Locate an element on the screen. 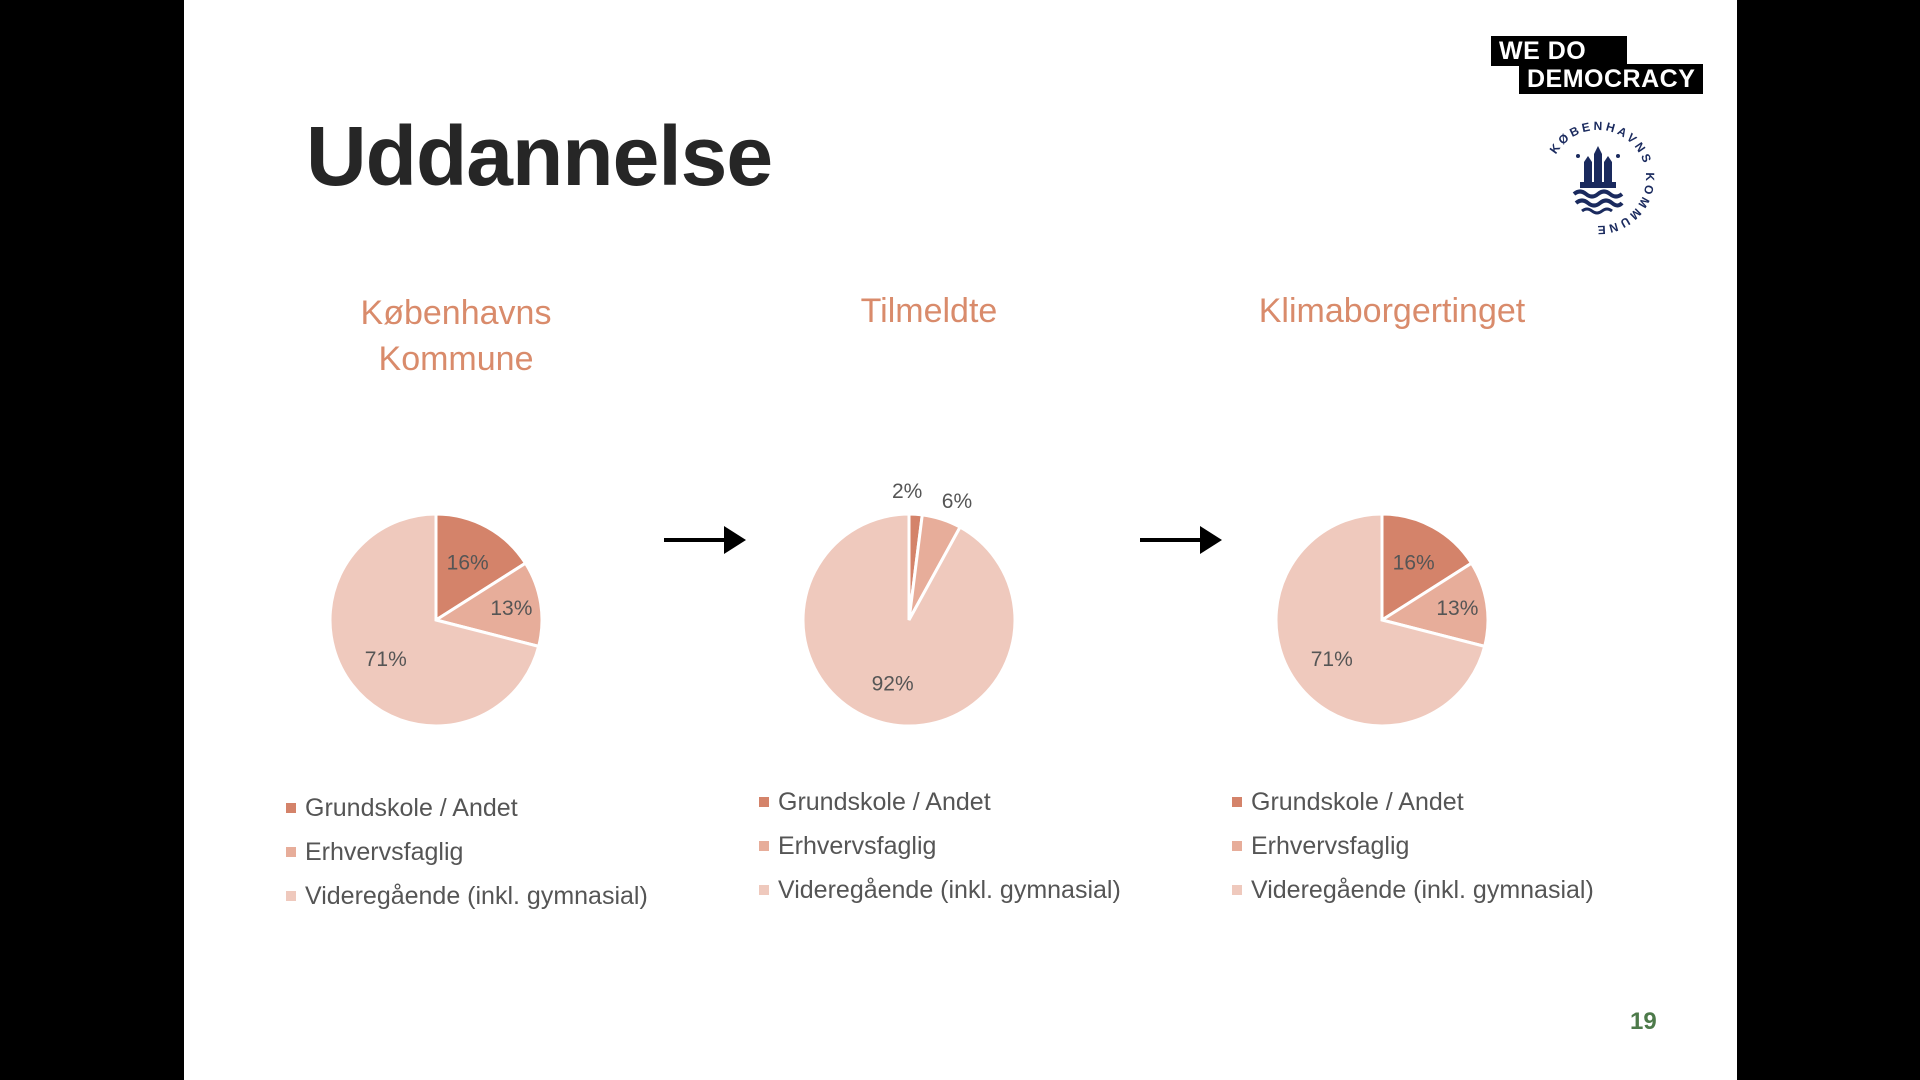 The image size is (1920, 1080). data-label: 6% is located at coordinates (957, 501).